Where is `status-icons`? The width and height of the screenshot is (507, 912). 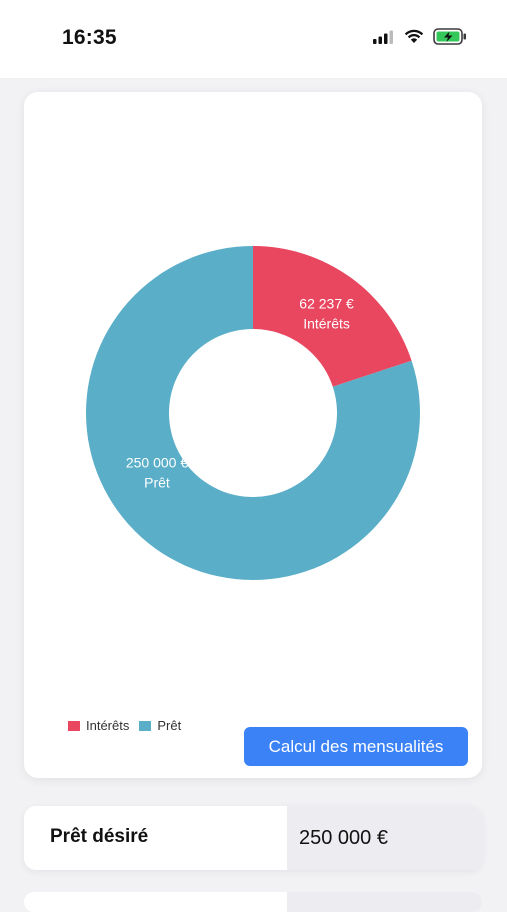
status-icons is located at coordinates (420, 36).